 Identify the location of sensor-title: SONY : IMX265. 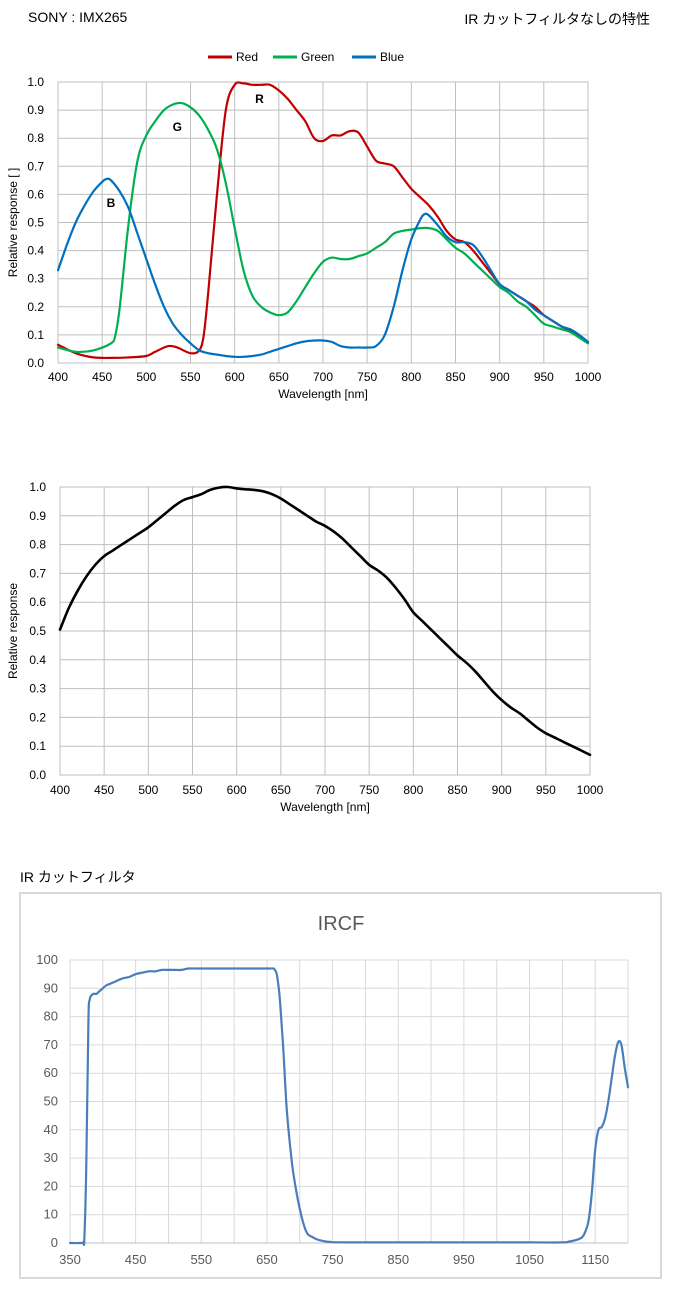
(78, 17).